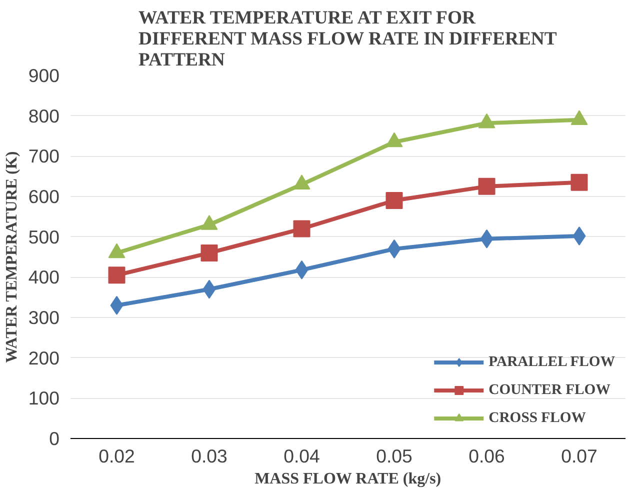  Describe the element at coordinates (549, 390) in the screenshot. I see `legend-label: COUNTER FLOW` at that location.